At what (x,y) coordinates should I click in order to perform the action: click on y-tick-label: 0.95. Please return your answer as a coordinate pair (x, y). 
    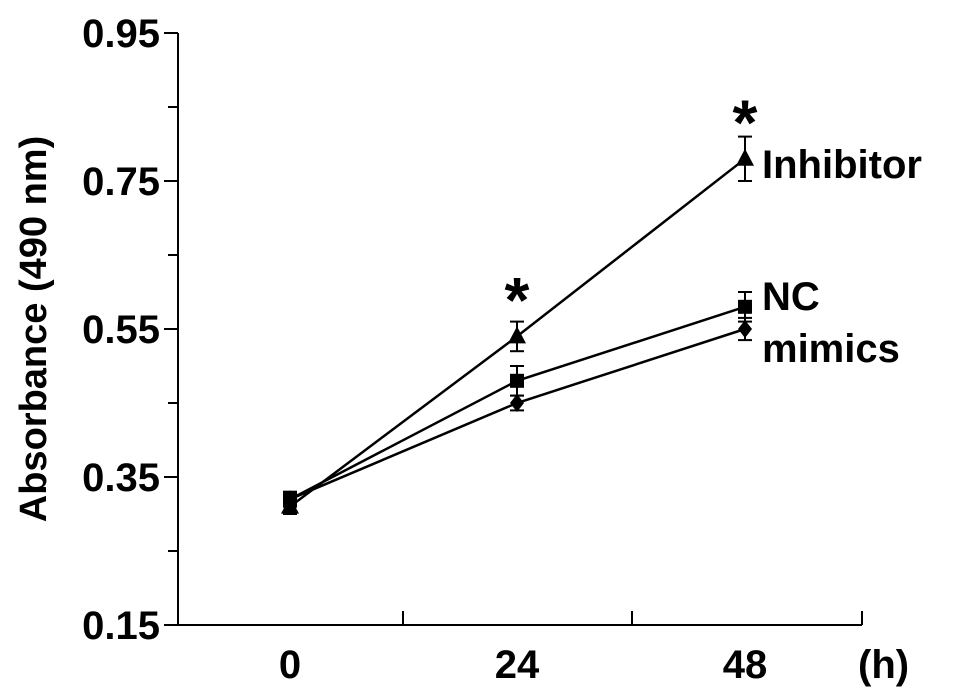
    Looking at the image, I should click on (121, 34).